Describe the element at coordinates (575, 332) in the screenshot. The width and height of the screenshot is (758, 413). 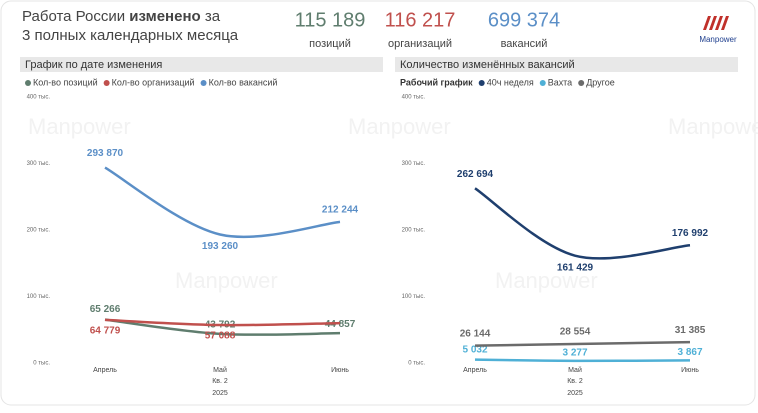
I see `data-label: 28 554` at that location.